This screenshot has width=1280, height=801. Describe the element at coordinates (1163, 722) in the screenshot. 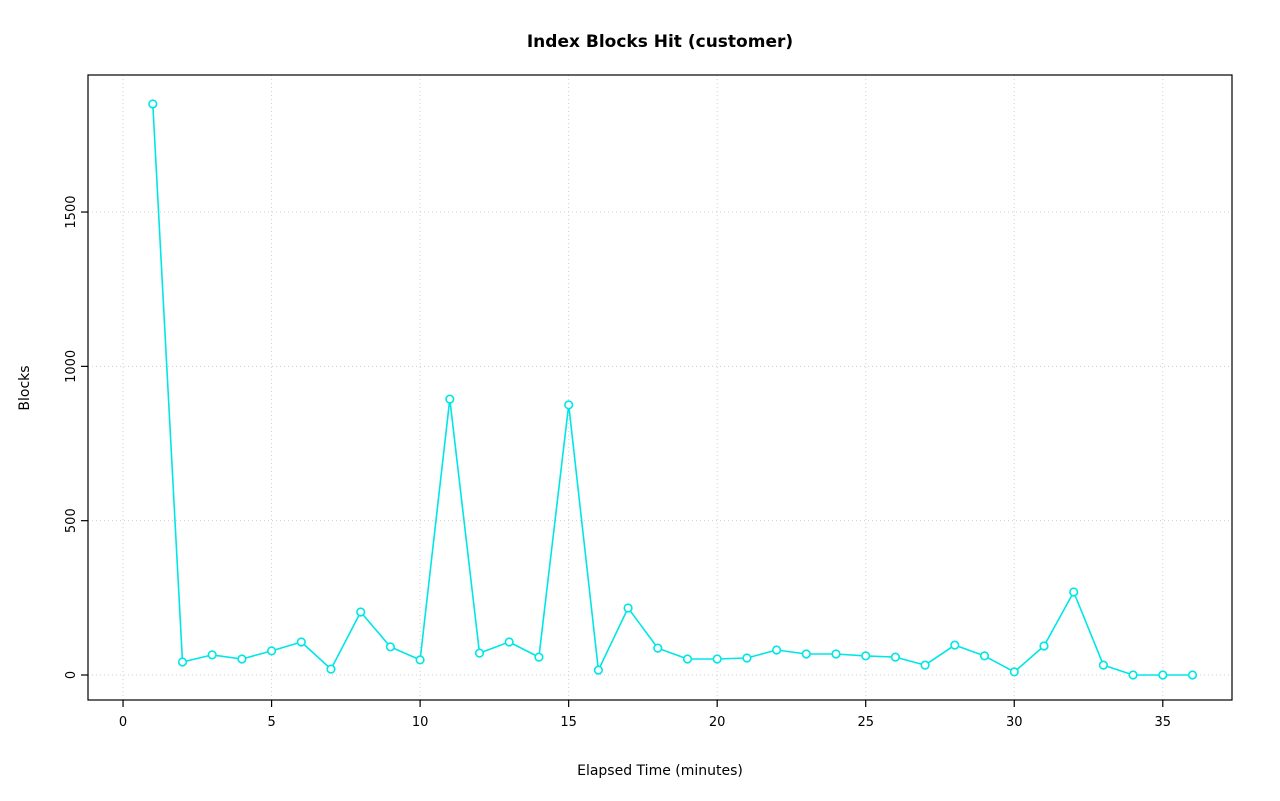

I see `x-tick-label: 35` at that location.